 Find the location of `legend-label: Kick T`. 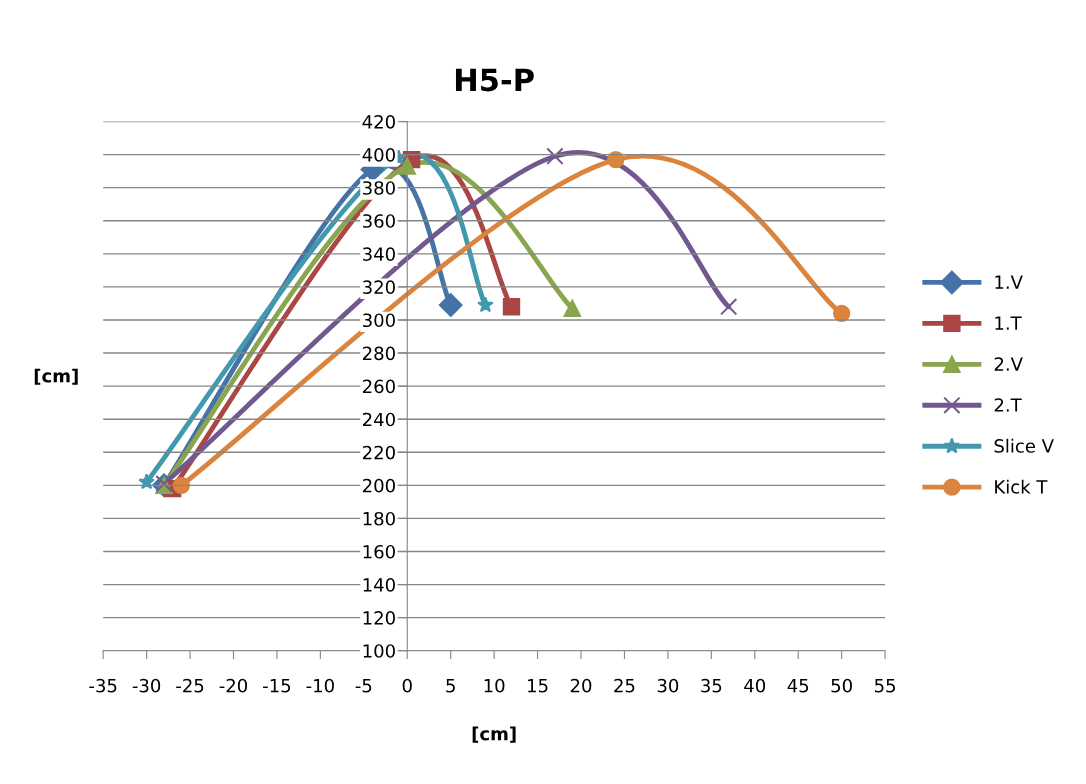

legend-label: Kick T is located at coordinates (1021, 486).